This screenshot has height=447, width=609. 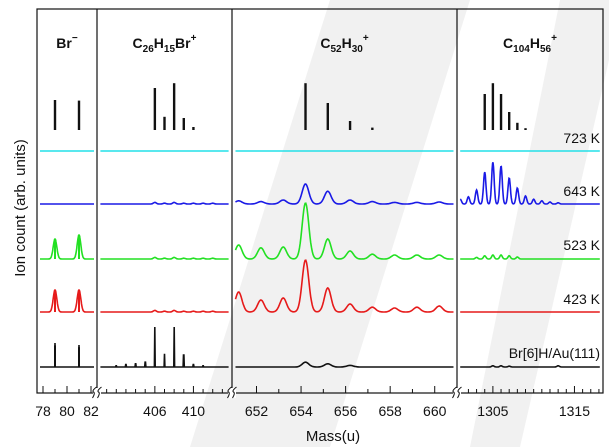 I want to click on x-tick-label-3-0: 1305, so click(x=492, y=411).